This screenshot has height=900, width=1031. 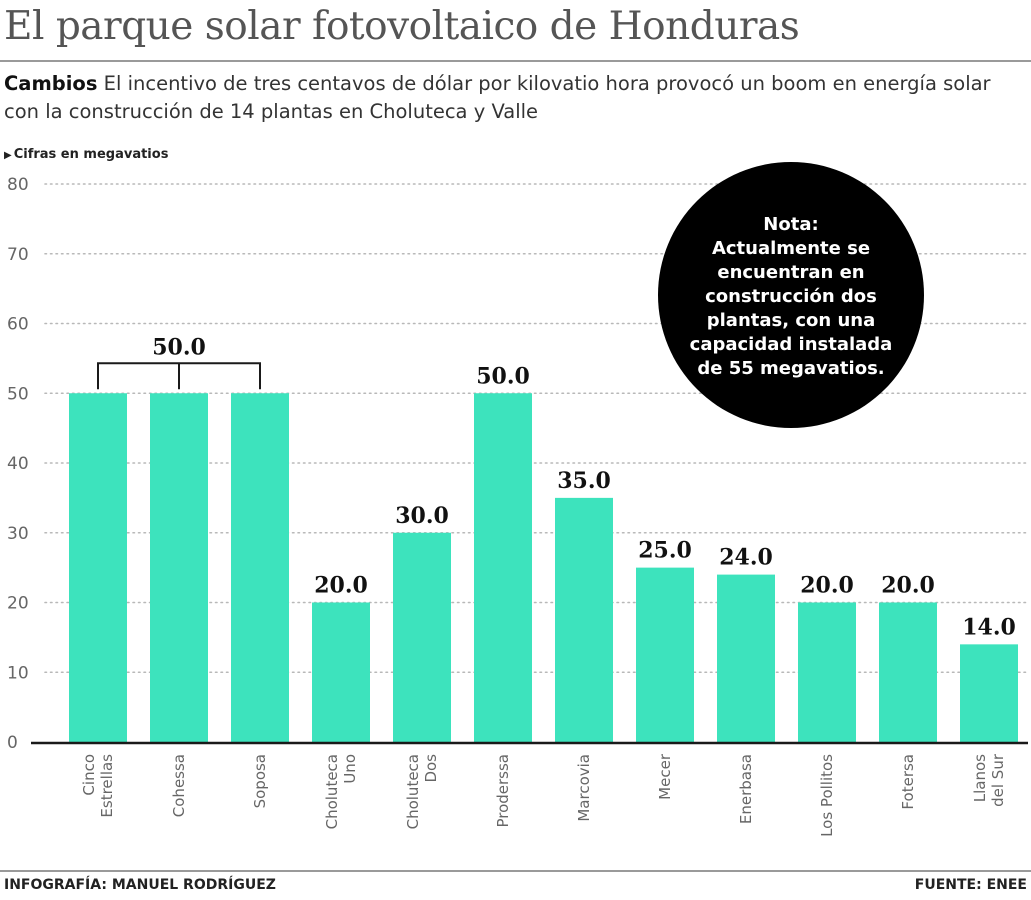 I want to click on y-tick-label: 0, so click(x=12, y=743).